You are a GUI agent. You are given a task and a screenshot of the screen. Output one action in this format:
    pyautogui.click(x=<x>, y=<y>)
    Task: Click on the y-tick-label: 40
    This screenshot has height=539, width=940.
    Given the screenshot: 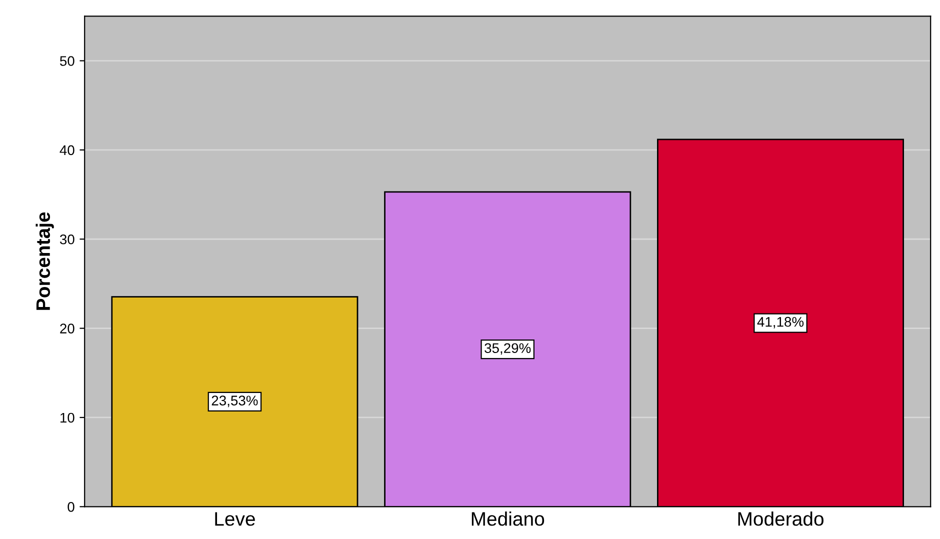 What is the action you would take?
    pyautogui.click(x=67, y=150)
    